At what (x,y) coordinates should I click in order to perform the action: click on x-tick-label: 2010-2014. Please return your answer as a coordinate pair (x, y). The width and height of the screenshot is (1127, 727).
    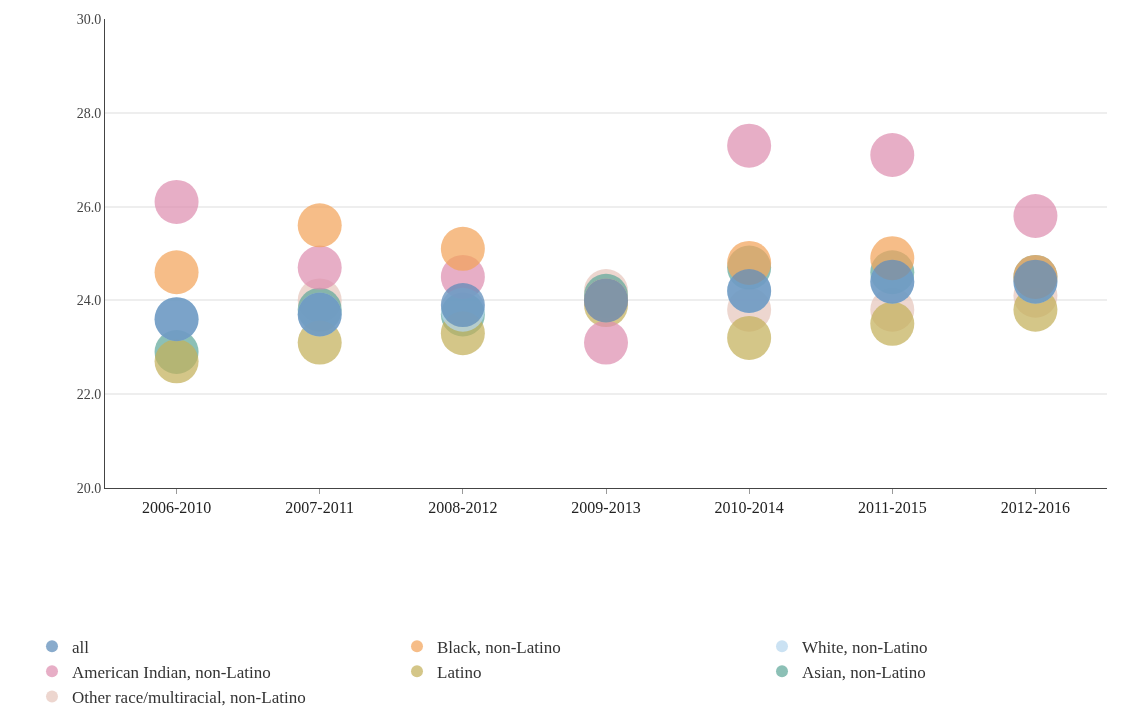
    Looking at the image, I should click on (749, 508).